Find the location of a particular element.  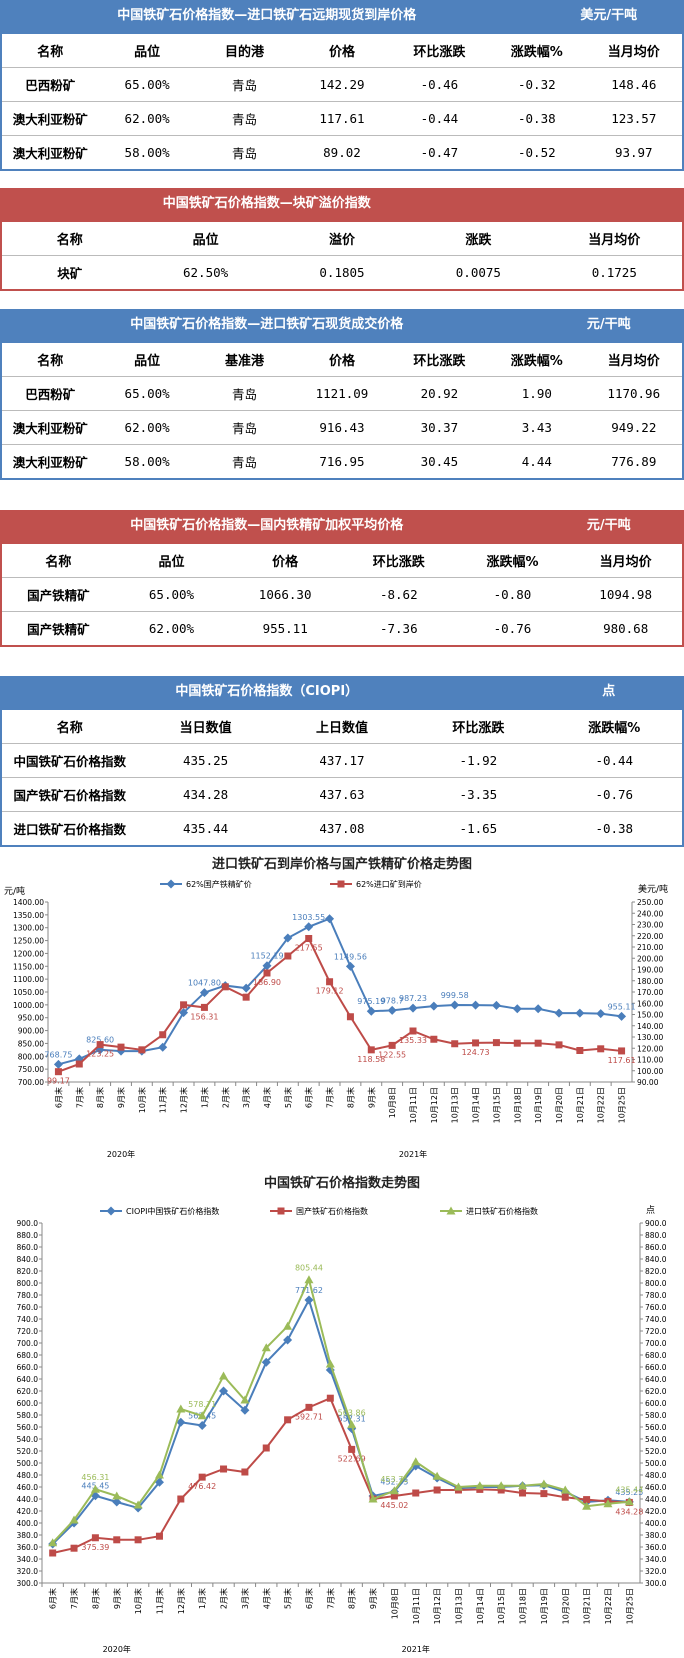

data-label: 955.11 is located at coordinates (622, 1006).